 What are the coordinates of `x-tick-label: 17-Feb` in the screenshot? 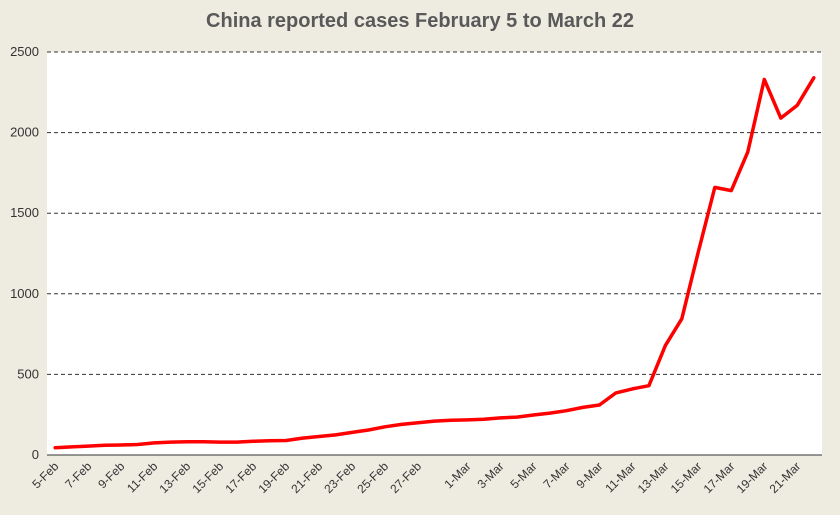 It's located at (240, 477).